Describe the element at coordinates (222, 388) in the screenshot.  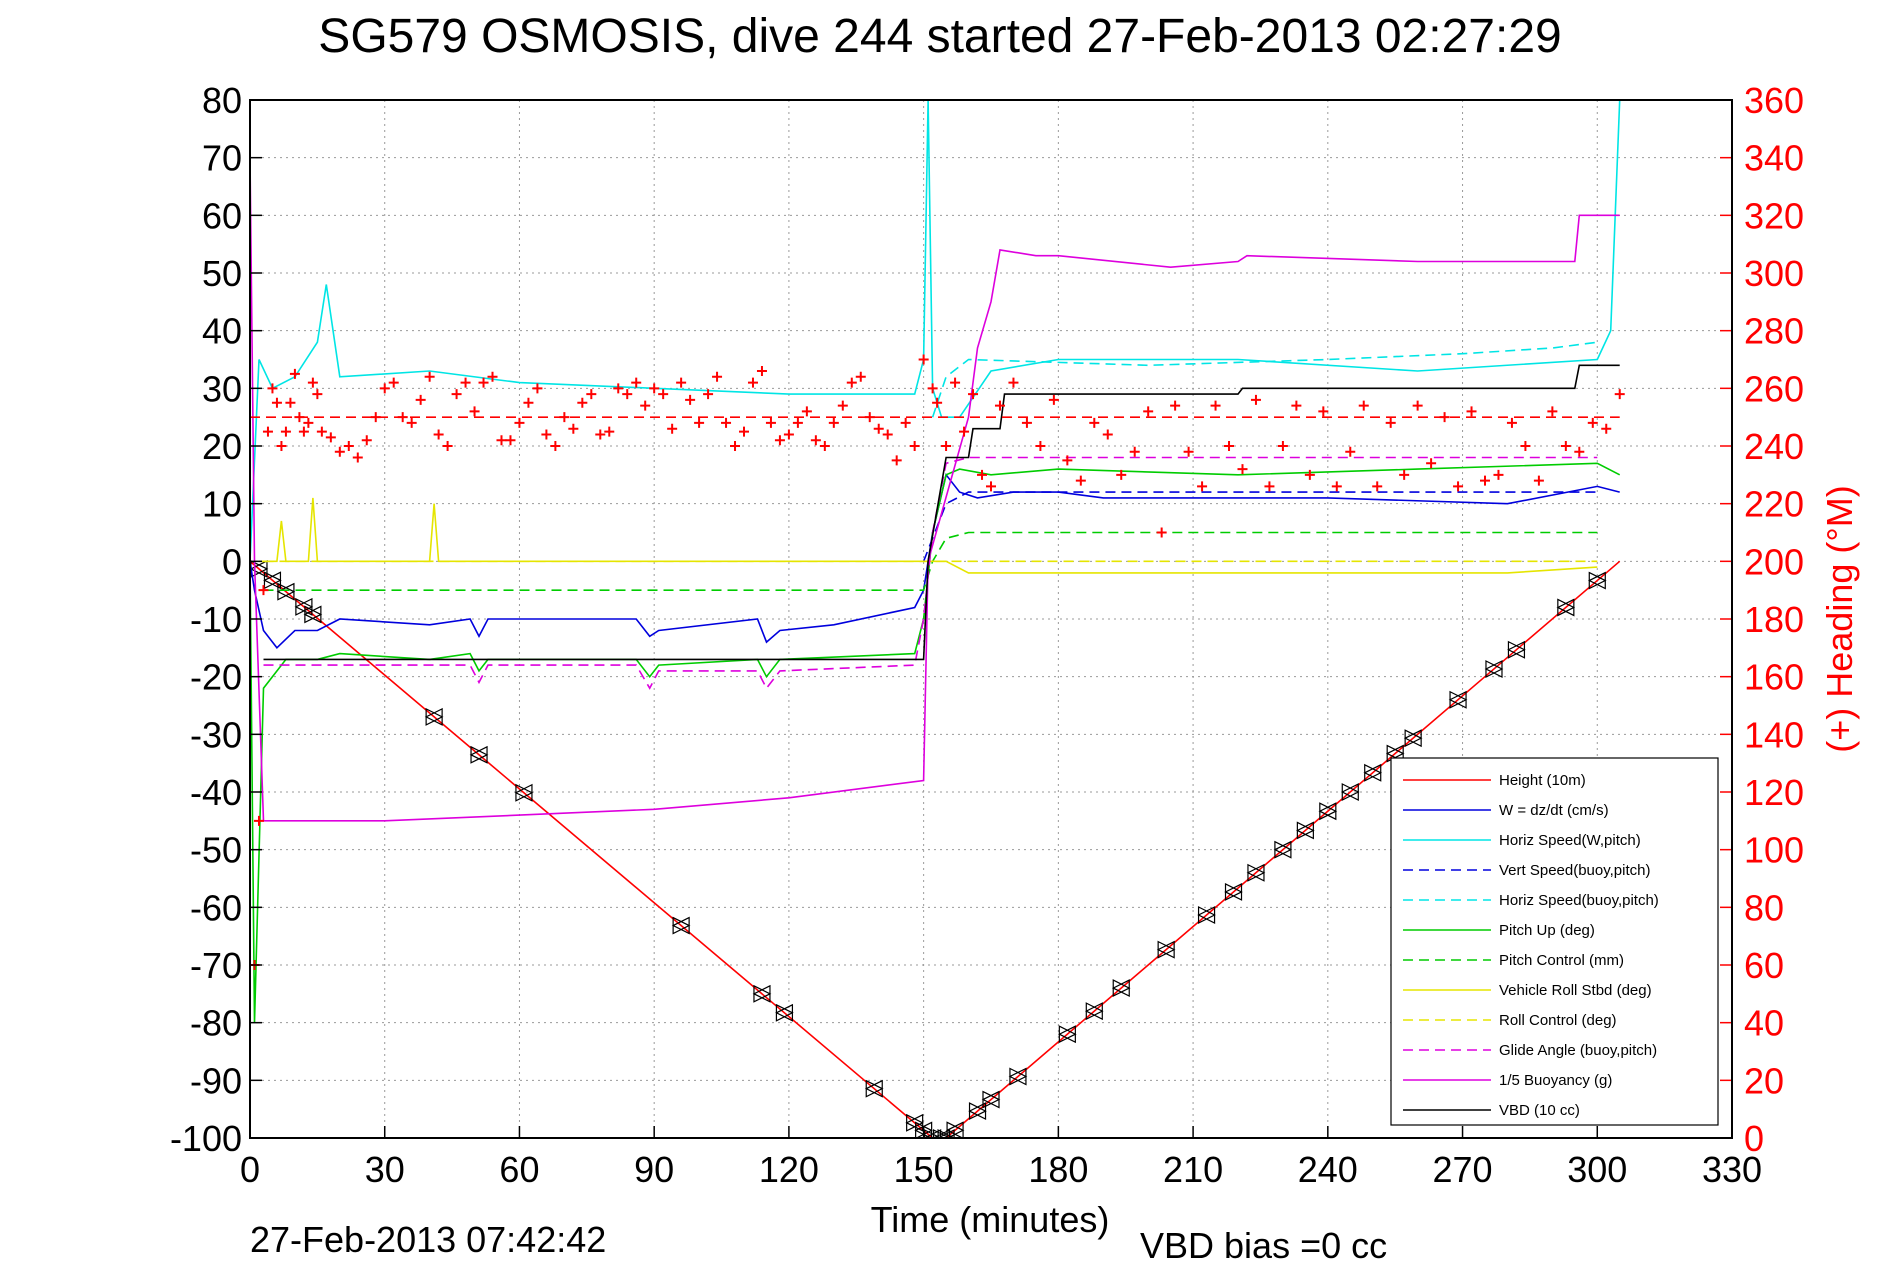
I see `y-tick-label: 30` at that location.